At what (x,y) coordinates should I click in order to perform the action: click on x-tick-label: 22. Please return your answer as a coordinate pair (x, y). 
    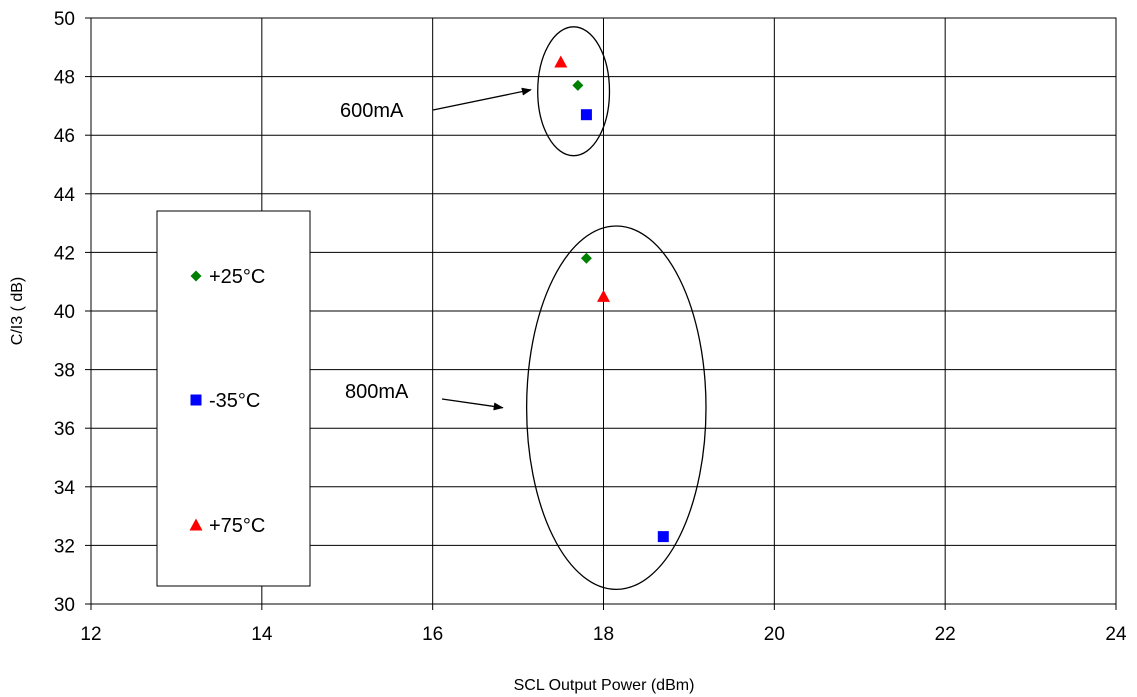
    Looking at the image, I should click on (945, 634).